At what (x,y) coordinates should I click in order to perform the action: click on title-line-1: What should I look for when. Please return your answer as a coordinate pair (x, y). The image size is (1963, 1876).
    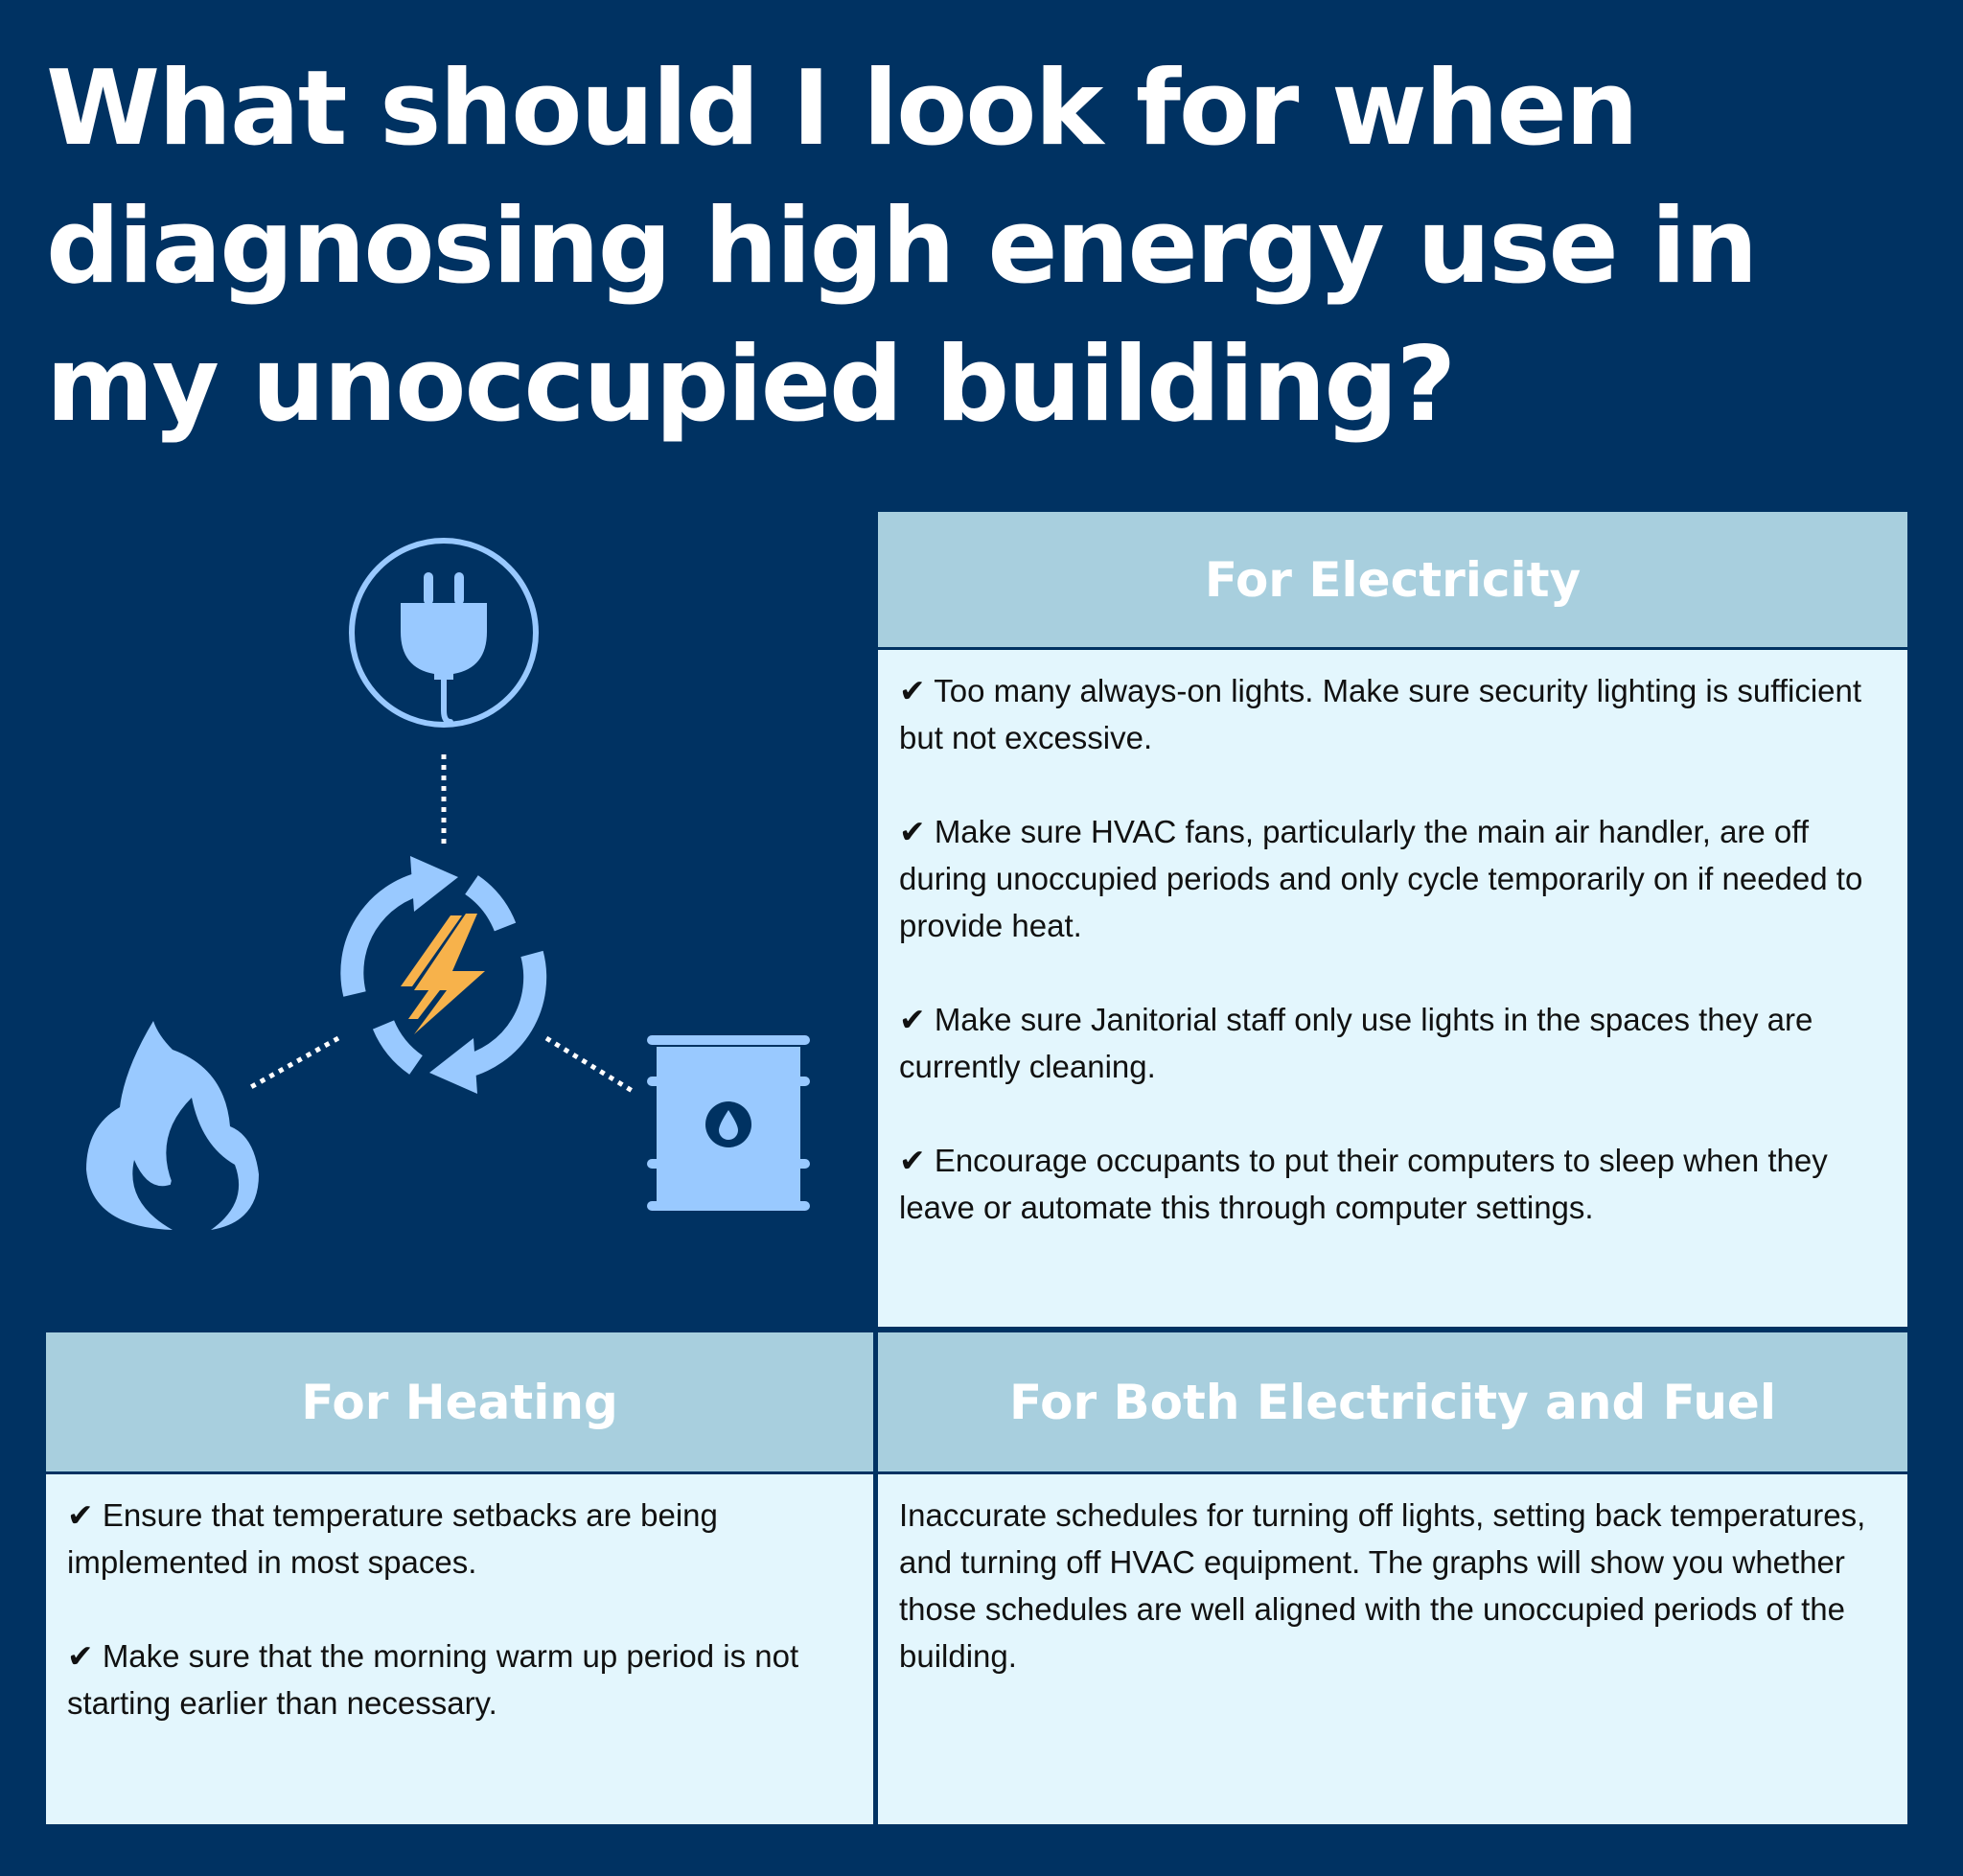
    Looking at the image, I should click on (842, 109).